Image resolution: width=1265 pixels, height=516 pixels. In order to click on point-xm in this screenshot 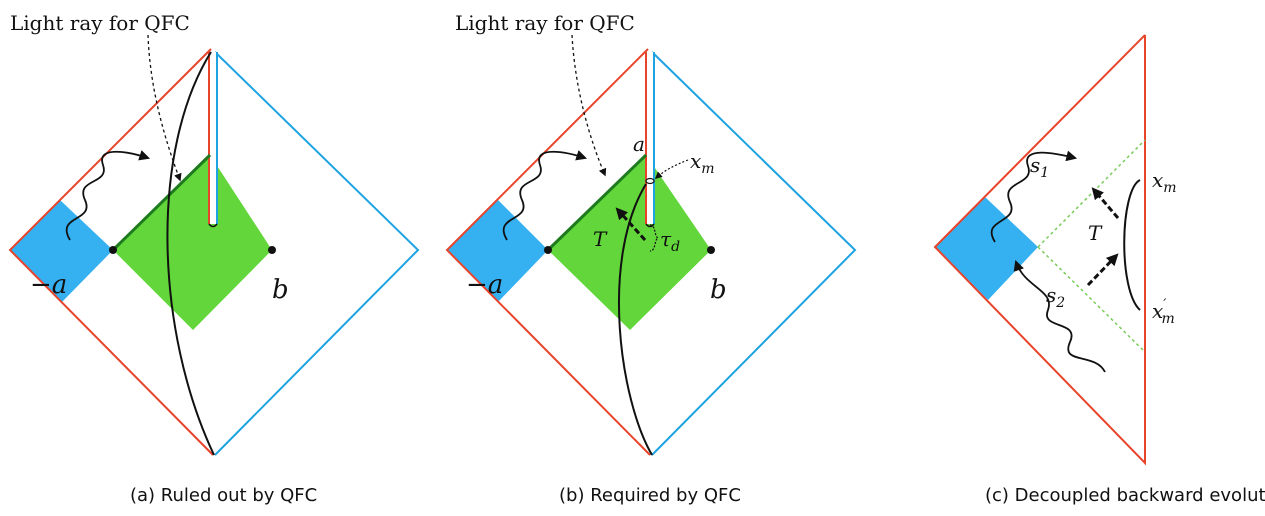, I will do `click(650, 181)`.